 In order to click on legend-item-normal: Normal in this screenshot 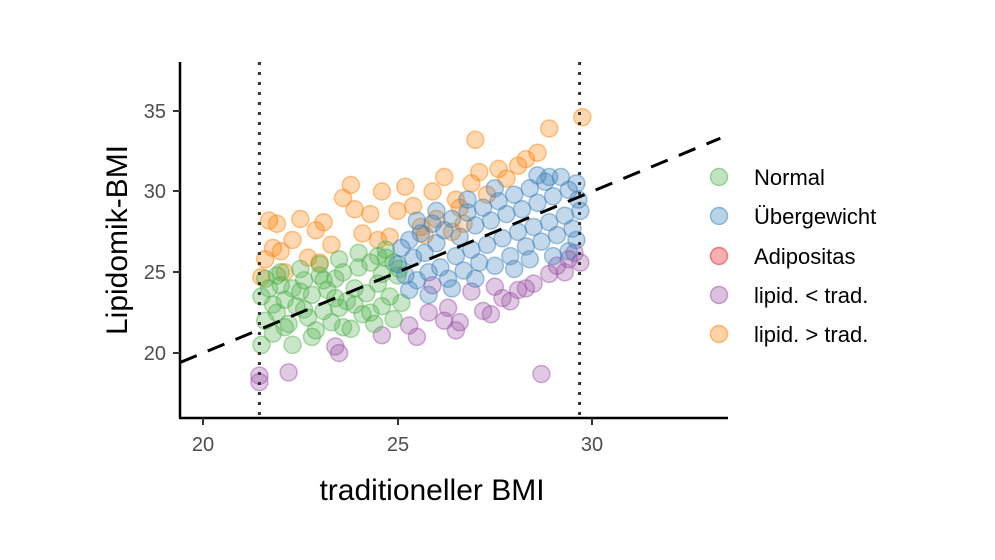, I will do `click(767, 177)`.